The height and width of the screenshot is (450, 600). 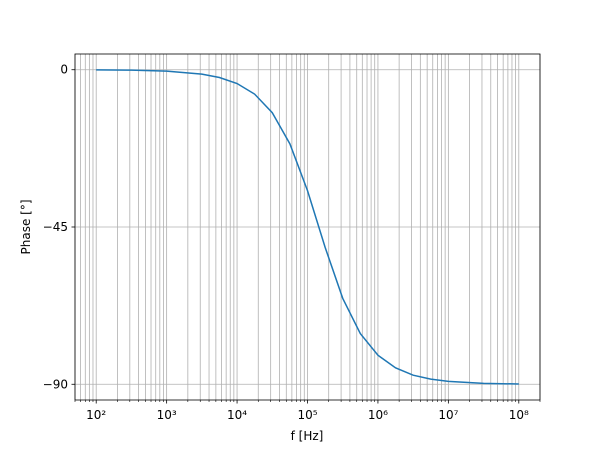 I want to click on x-tick-label: 10⁷, so click(x=448, y=415).